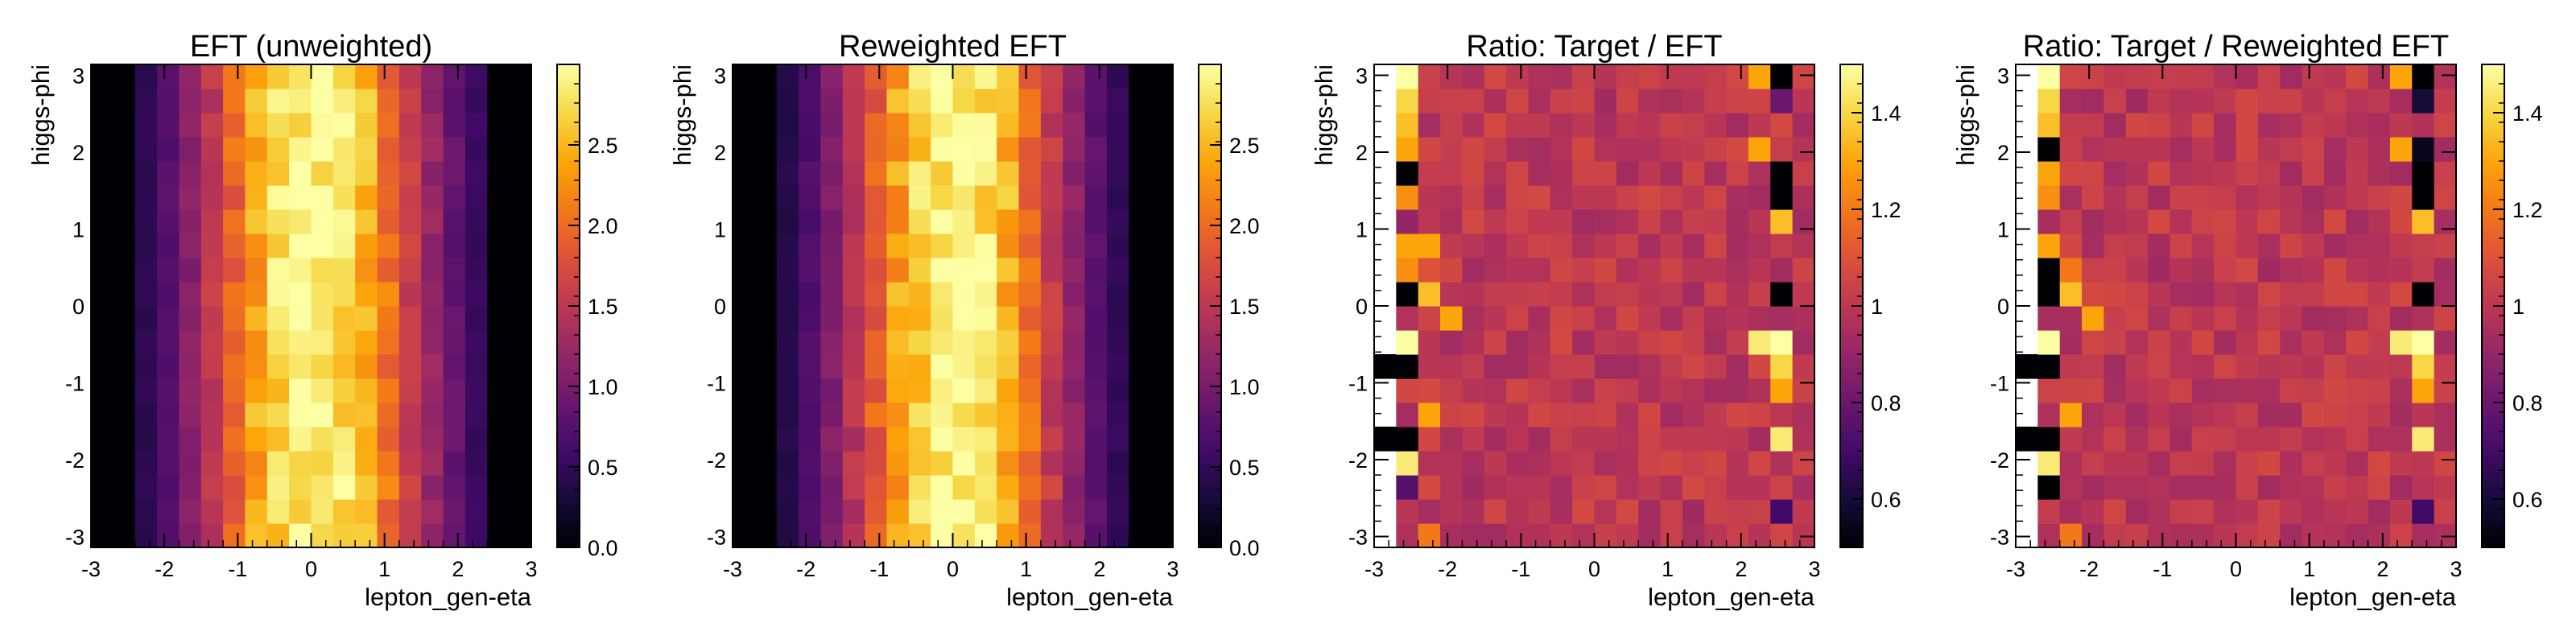  I want to click on chart-title: Ratio: Target / Reweighted EFT, so click(2236, 47).